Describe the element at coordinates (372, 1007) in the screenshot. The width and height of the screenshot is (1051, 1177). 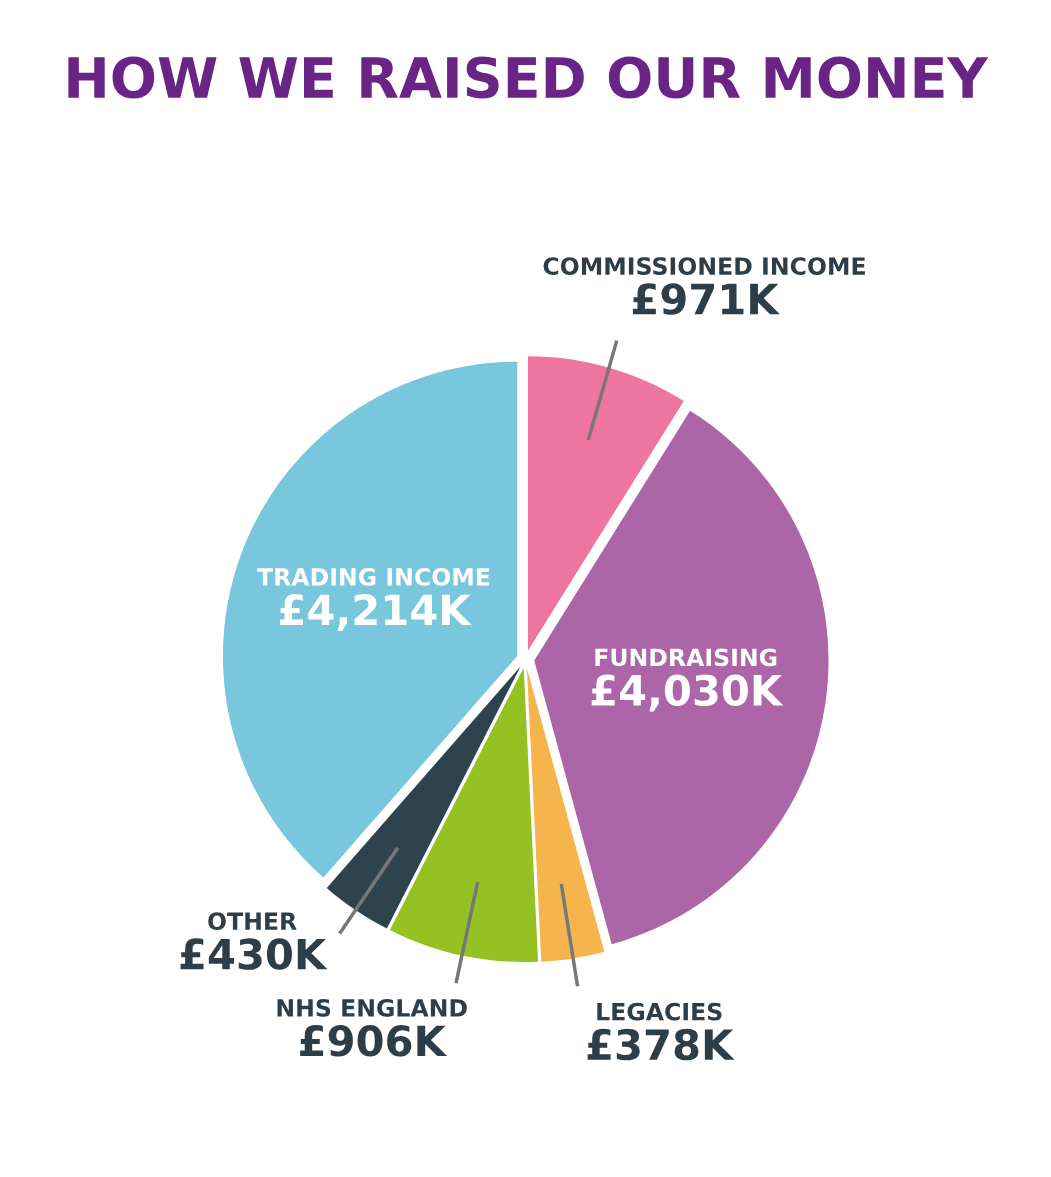
I see `slice-label: NHS ENGLAND` at that location.